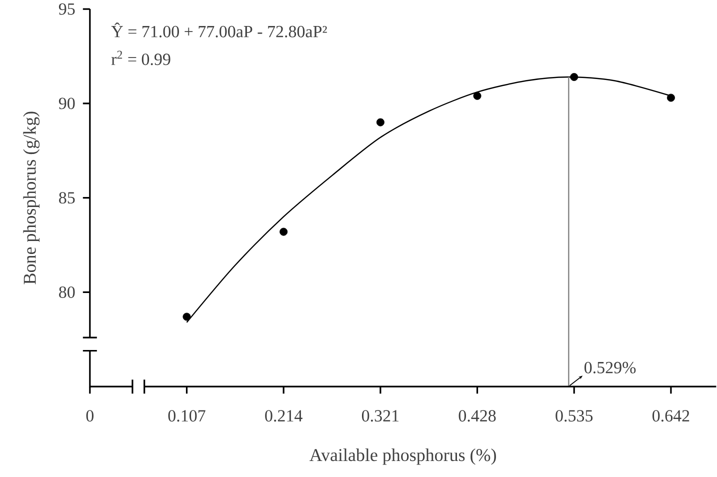  Describe the element at coordinates (283, 416) in the screenshot. I see `x-tick-label: 0.214` at that location.